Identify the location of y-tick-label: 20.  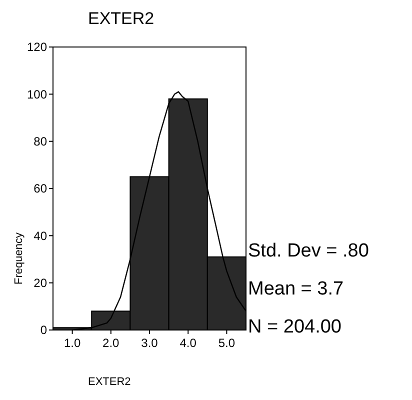
(41, 283).